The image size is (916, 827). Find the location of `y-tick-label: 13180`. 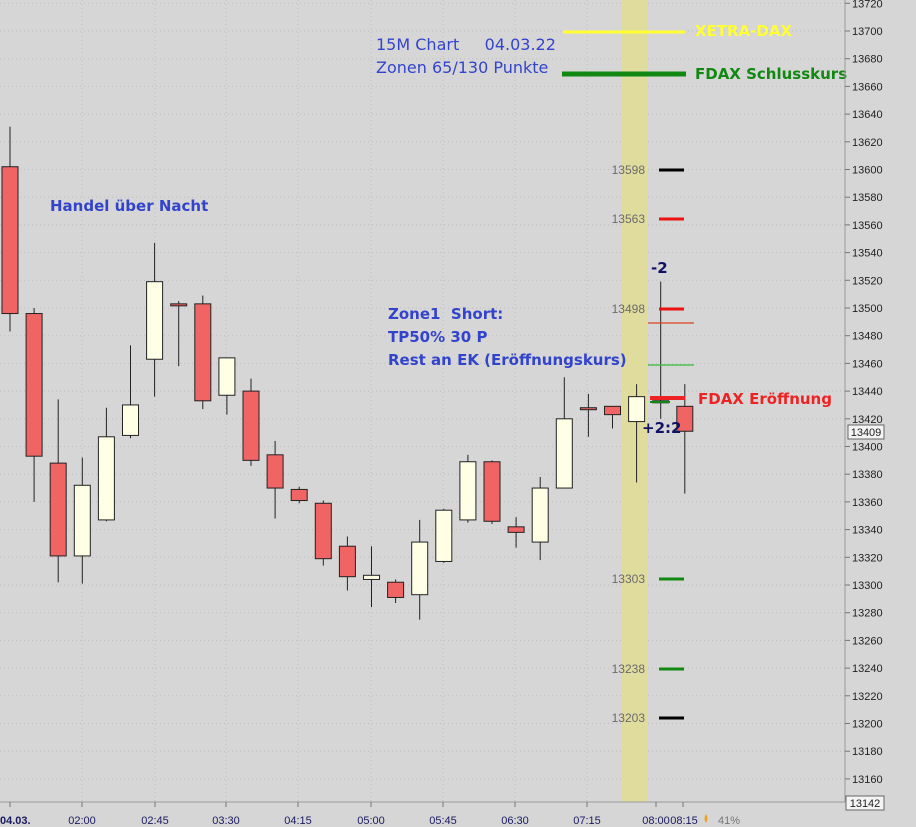

y-tick-label: 13180 is located at coordinates (867, 752).